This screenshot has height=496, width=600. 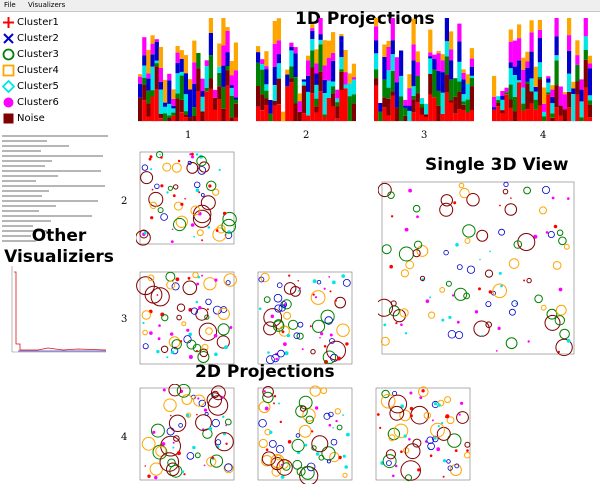 What do you see at coordinates (423, 434) in the screenshot?
I see `scatter-4x3` at bounding box center [423, 434].